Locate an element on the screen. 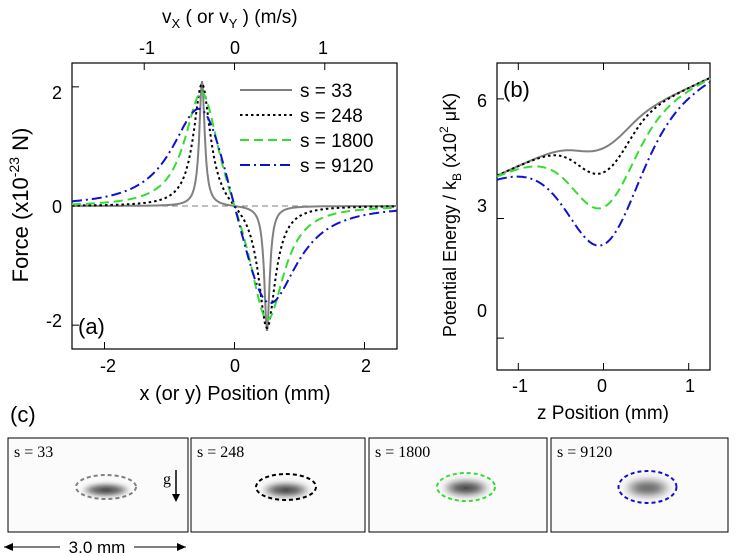 Image resolution: width=736 pixels, height=556 pixels. cloud-image-s-33: s = 33 is located at coordinates (98, 485).